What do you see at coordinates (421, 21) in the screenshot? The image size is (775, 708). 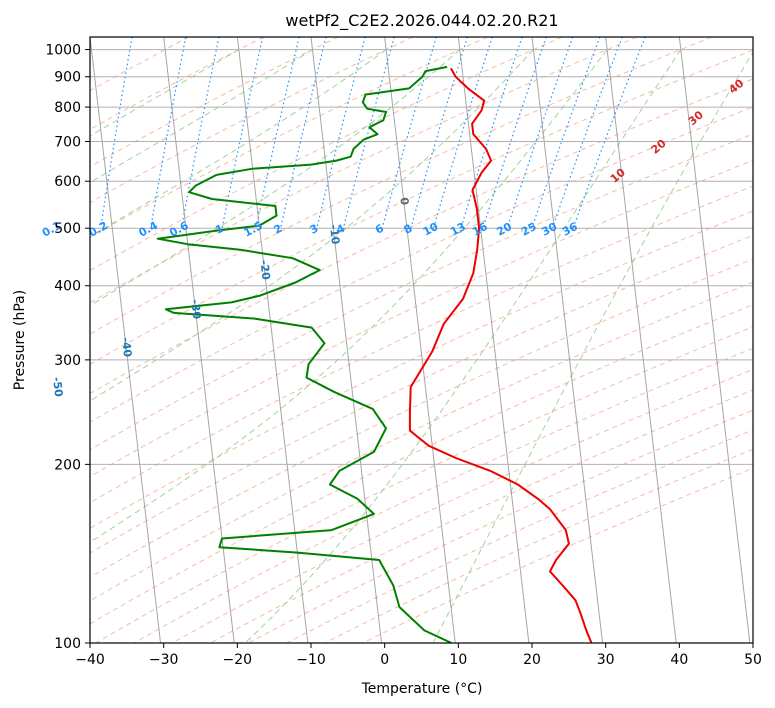 I see `chart-title: wetPf2_C2E2.2026.044.02.20.R21` at bounding box center [421, 21].